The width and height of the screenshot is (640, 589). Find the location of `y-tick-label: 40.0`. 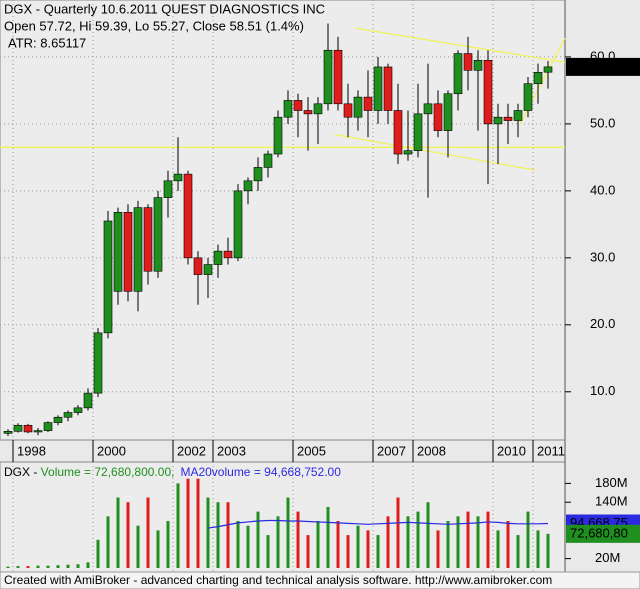

y-tick-label: 40.0 is located at coordinates (602, 189).